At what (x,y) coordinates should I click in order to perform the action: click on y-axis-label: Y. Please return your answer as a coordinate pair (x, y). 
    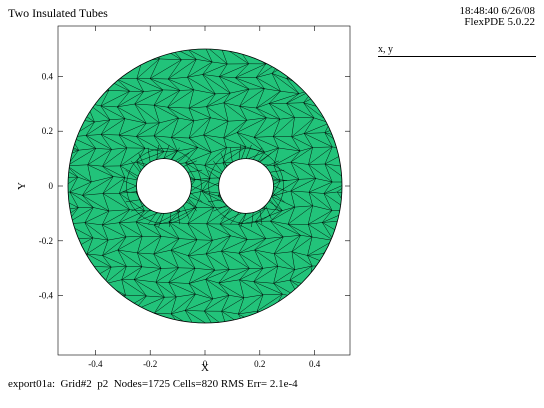
    Looking at the image, I should click on (22, 186).